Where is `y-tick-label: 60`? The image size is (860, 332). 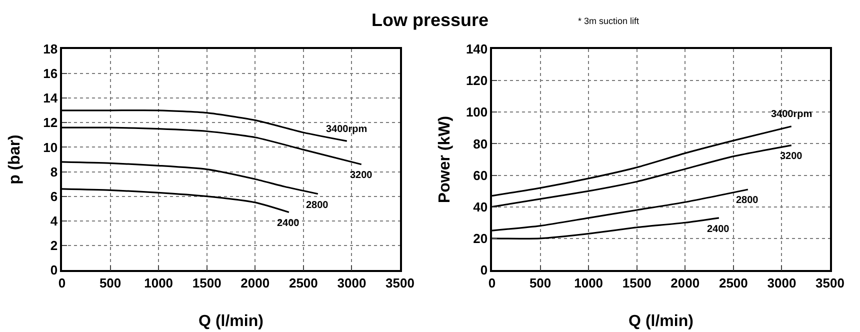
y-tick-label: 60 is located at coordinates (480, 175).